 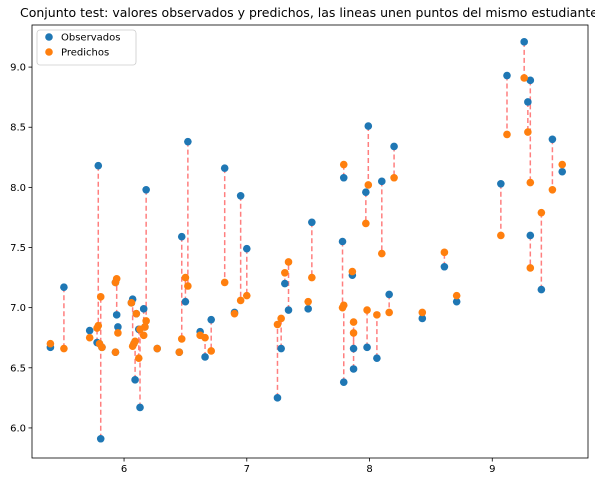 What do you see at coordinates (18, 428) in the screenshot?
I see `y-tick-label: 6.0` at bounding box center [18, 428].